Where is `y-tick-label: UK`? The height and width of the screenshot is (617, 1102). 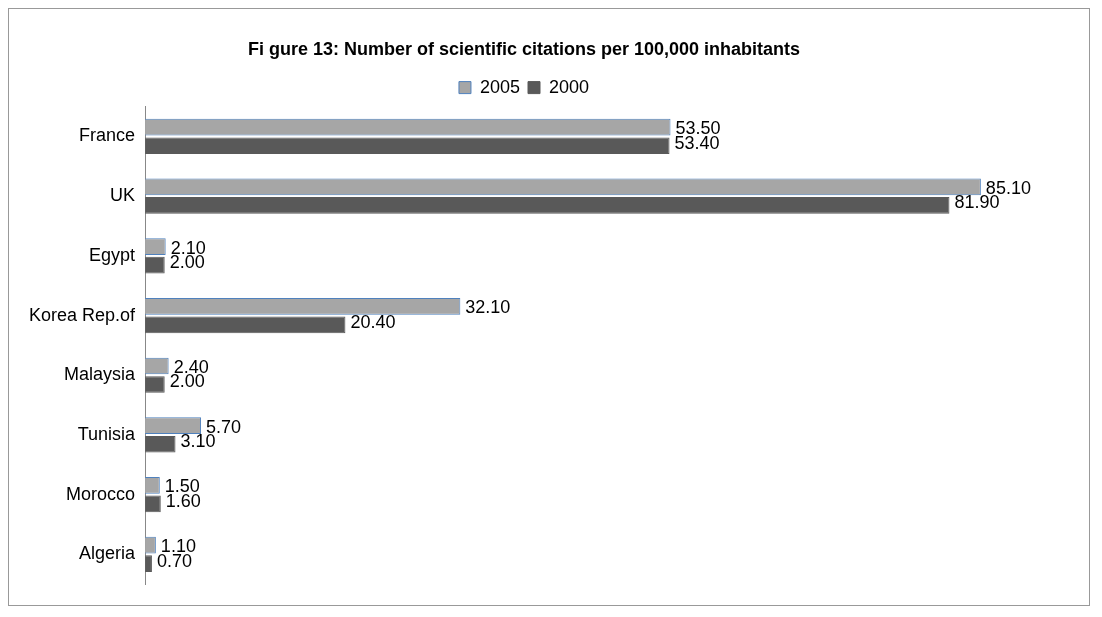
y-tick-label: UK is located at coordinates (123, 195).